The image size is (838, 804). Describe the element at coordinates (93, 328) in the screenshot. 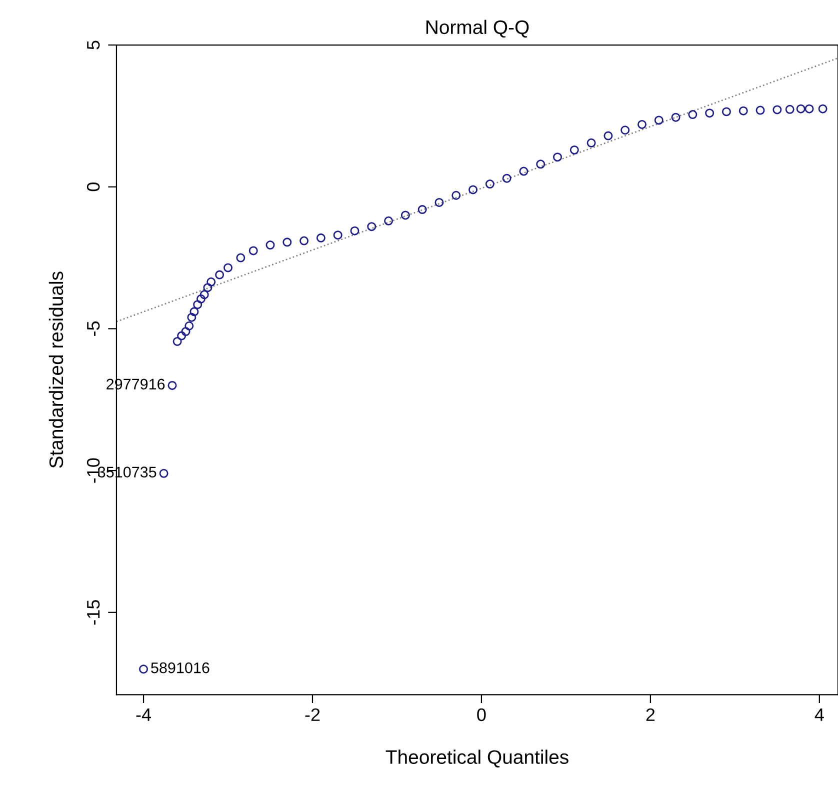

I see `y-tick-label: -5` at that location.